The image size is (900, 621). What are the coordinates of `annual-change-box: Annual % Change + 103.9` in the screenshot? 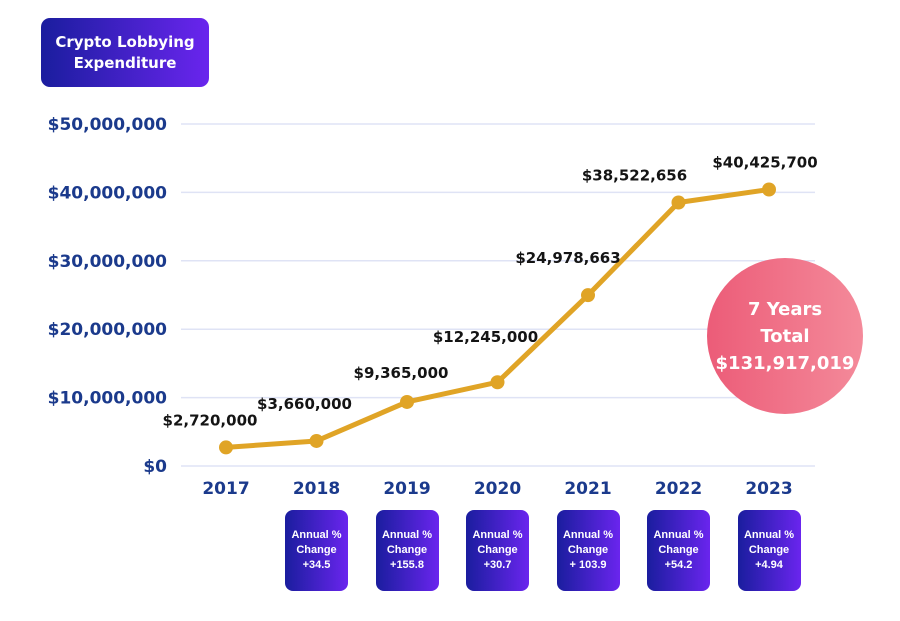 It's located at (588, 550).